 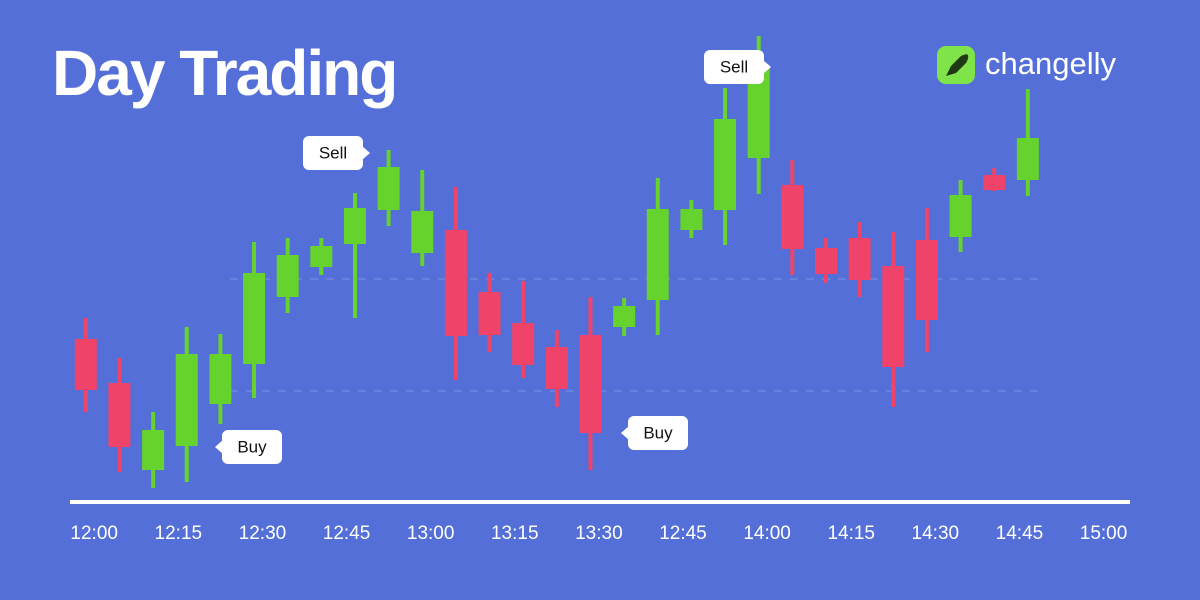 I want to click on brand-name: changelly, so click(x=1050, y=63).